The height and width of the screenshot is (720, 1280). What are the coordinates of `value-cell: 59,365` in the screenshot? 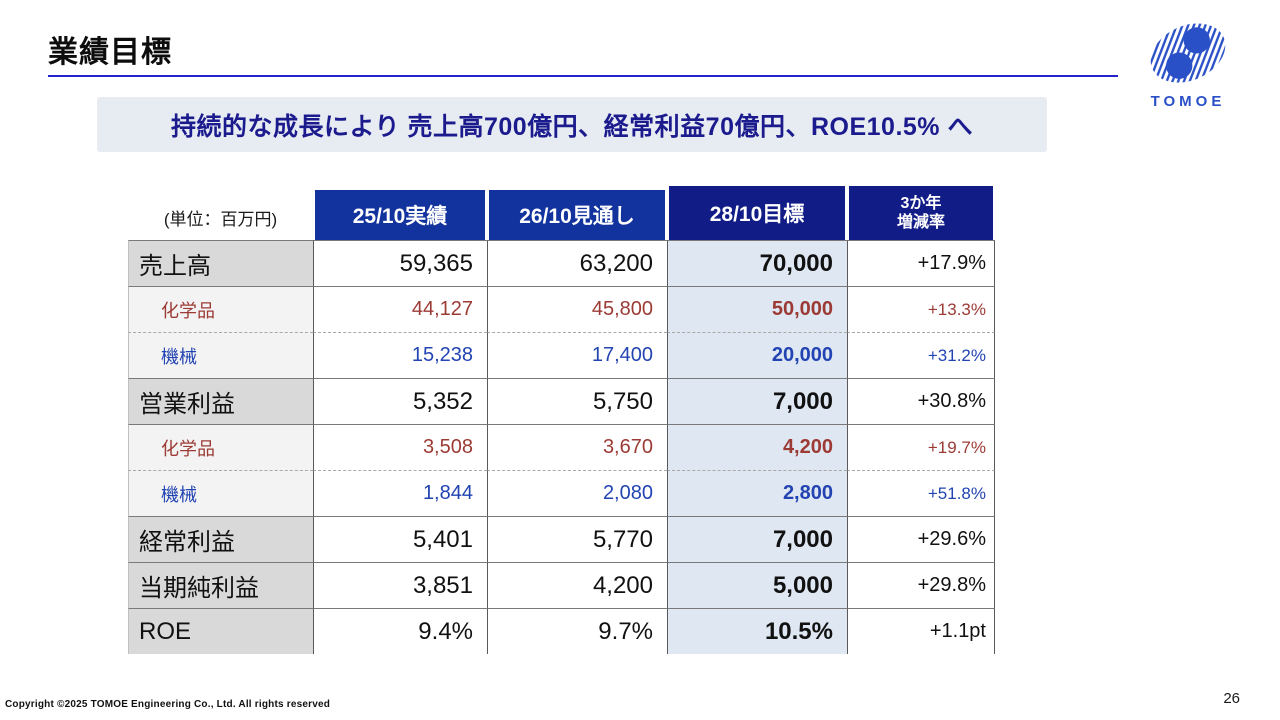 It's located at (400, 263).